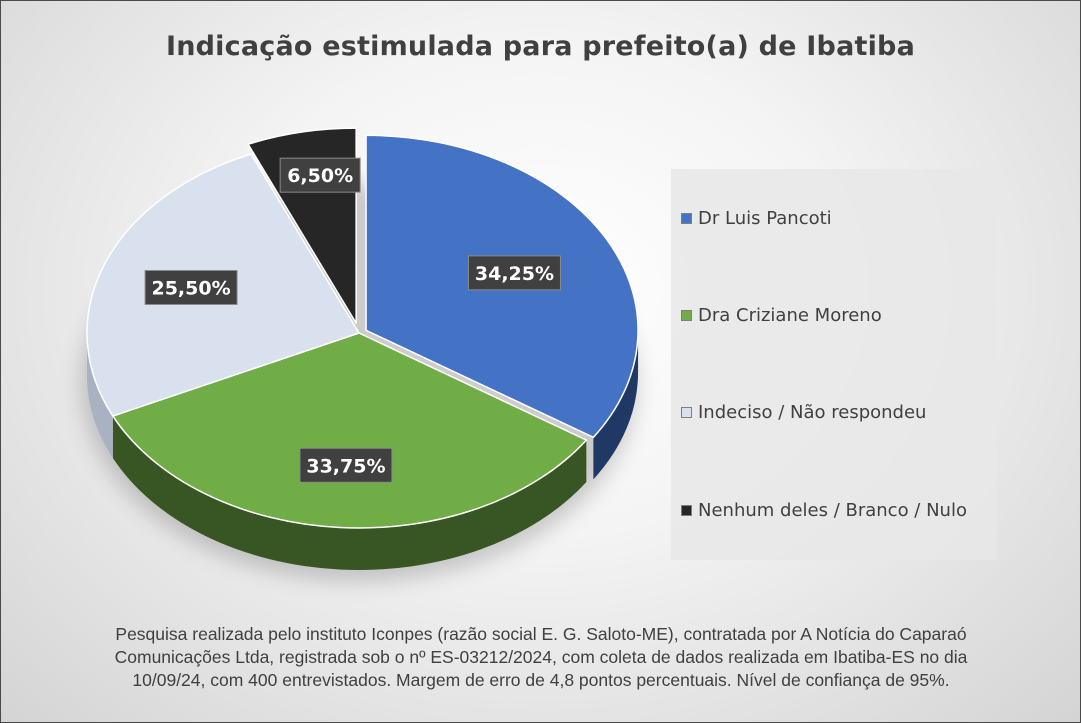 The image size is (1081, 723). I want to click on data-label-dra-criziane-moreno: 33,75%, so click(346, 465).